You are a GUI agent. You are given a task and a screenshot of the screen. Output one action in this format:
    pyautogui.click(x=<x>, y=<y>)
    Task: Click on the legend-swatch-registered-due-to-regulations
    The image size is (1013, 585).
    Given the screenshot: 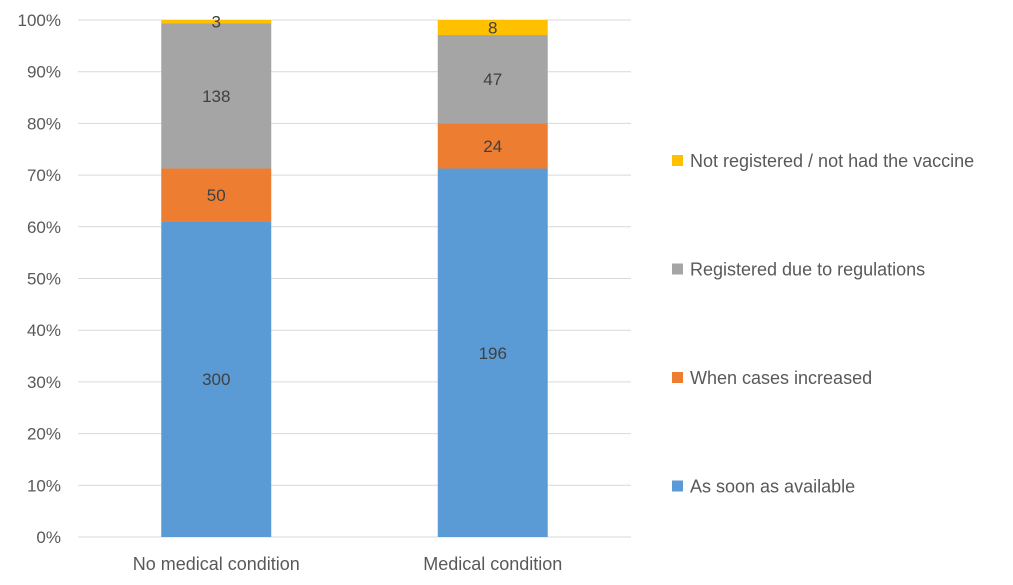 What is the action you would take?
    pyautogui.click(x=677, y=269)
    